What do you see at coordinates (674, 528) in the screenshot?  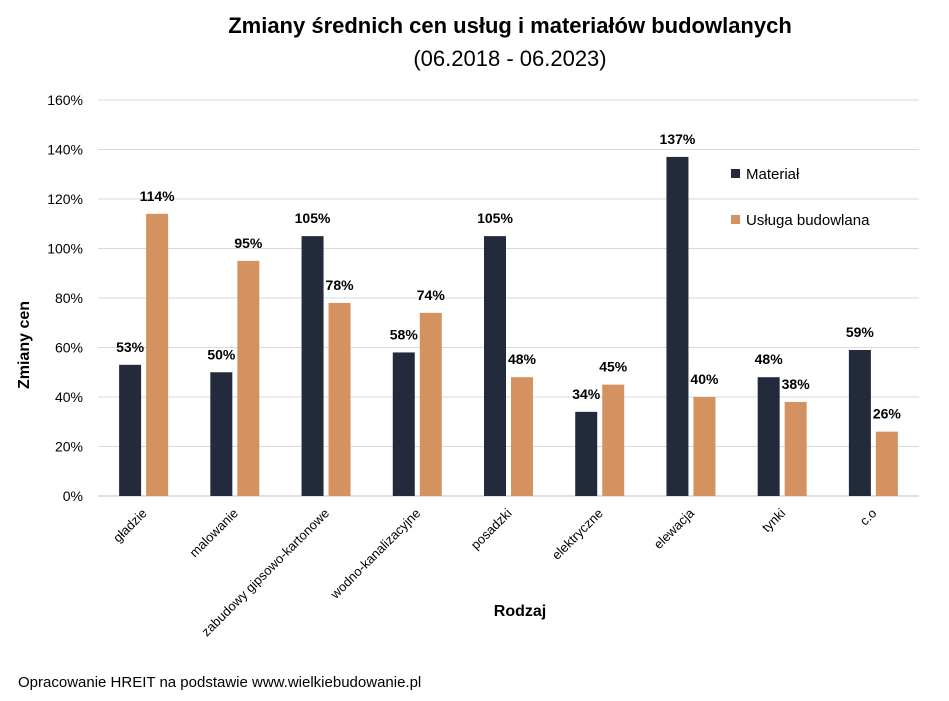 I see `category-label: elewacja` at bounding box center [674, 528].